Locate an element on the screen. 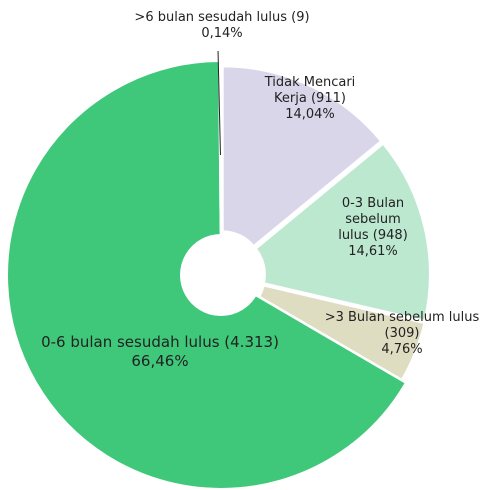 This screenshot has height=490, width=487. category-label: 0-3 Bulan sebelum lulus (948) is located at coordinates (373, 219).